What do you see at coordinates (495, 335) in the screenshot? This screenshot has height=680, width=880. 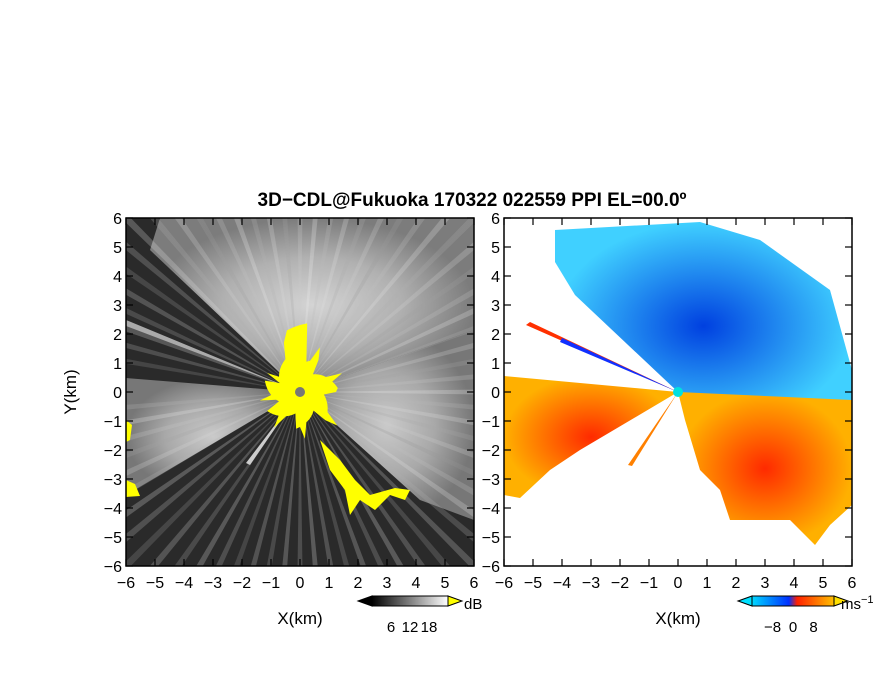 I see `velocity-ytick-label: 2` at bounding box center [495, 335].